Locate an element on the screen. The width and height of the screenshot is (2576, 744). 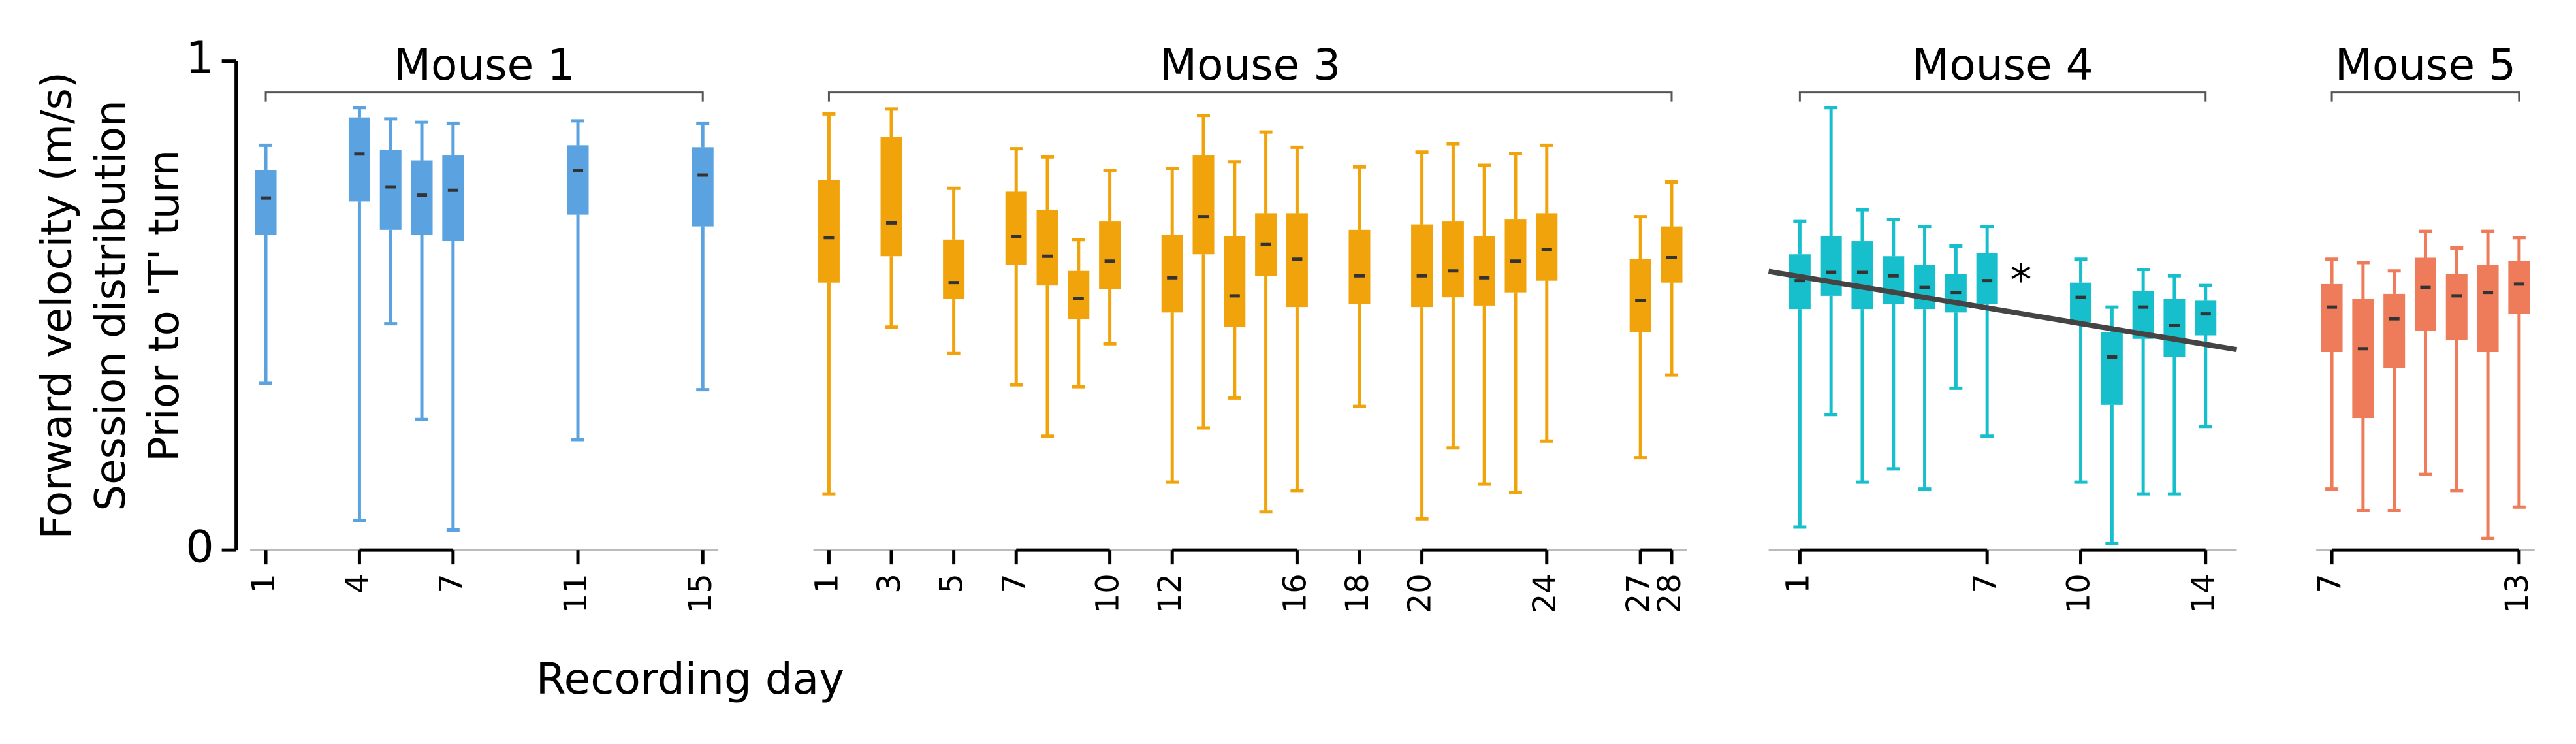
y-tick-label: 1 is located at coordinates (199, 59).